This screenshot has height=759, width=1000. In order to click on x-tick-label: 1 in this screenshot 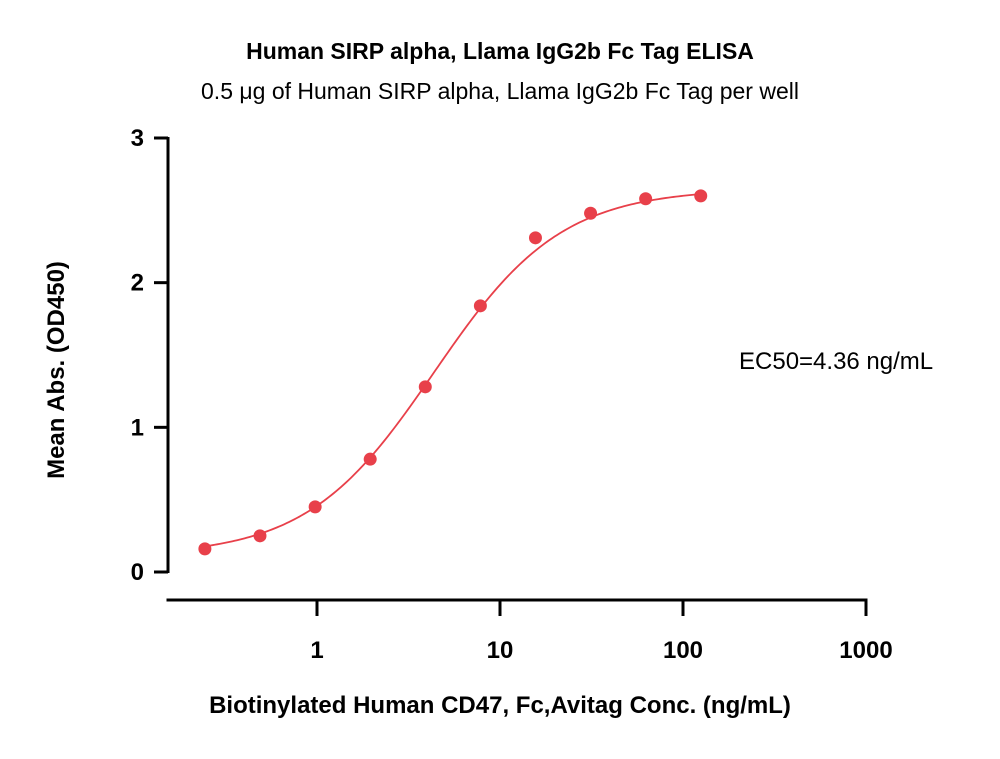, I will do `click(316, 650)`.